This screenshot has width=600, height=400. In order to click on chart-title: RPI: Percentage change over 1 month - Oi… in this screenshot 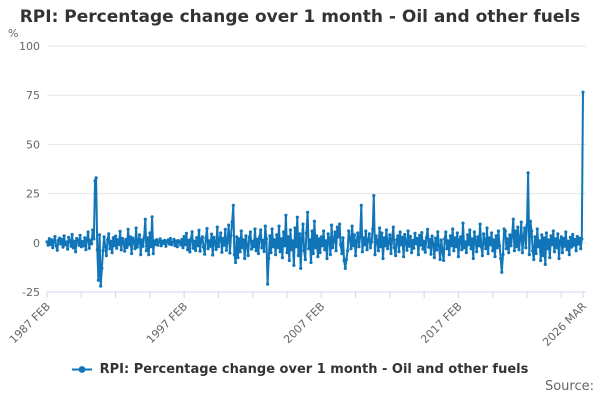, I will do `click(300, 17)`.